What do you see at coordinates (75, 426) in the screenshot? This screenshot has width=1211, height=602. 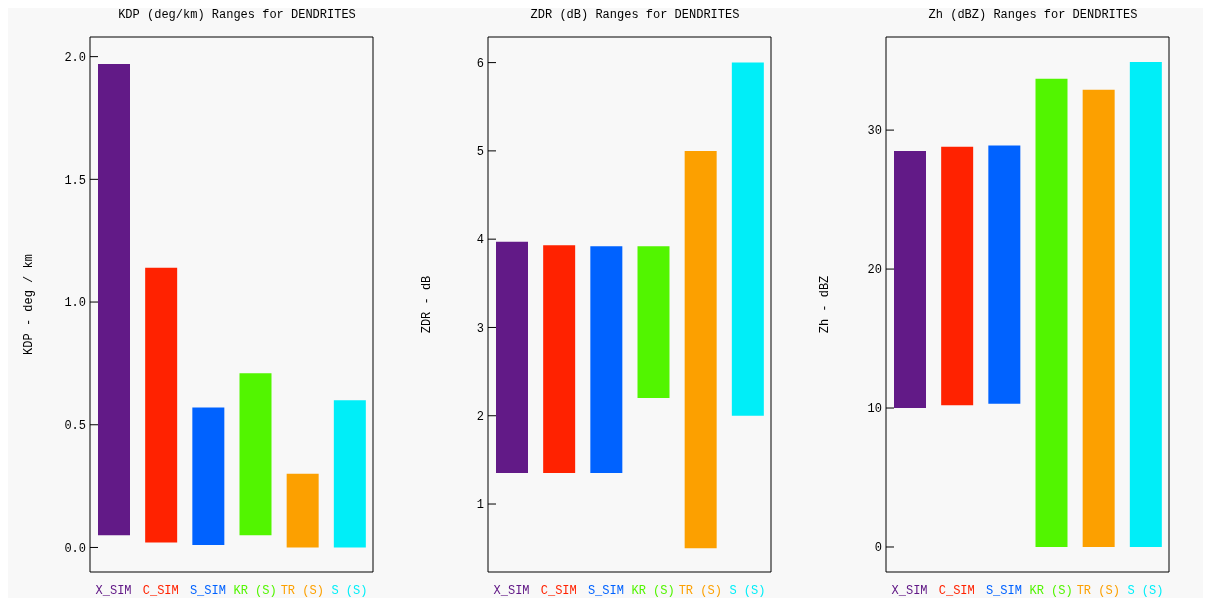 I see `y-tick-label: 0.5` at bounding box center [75, 426].